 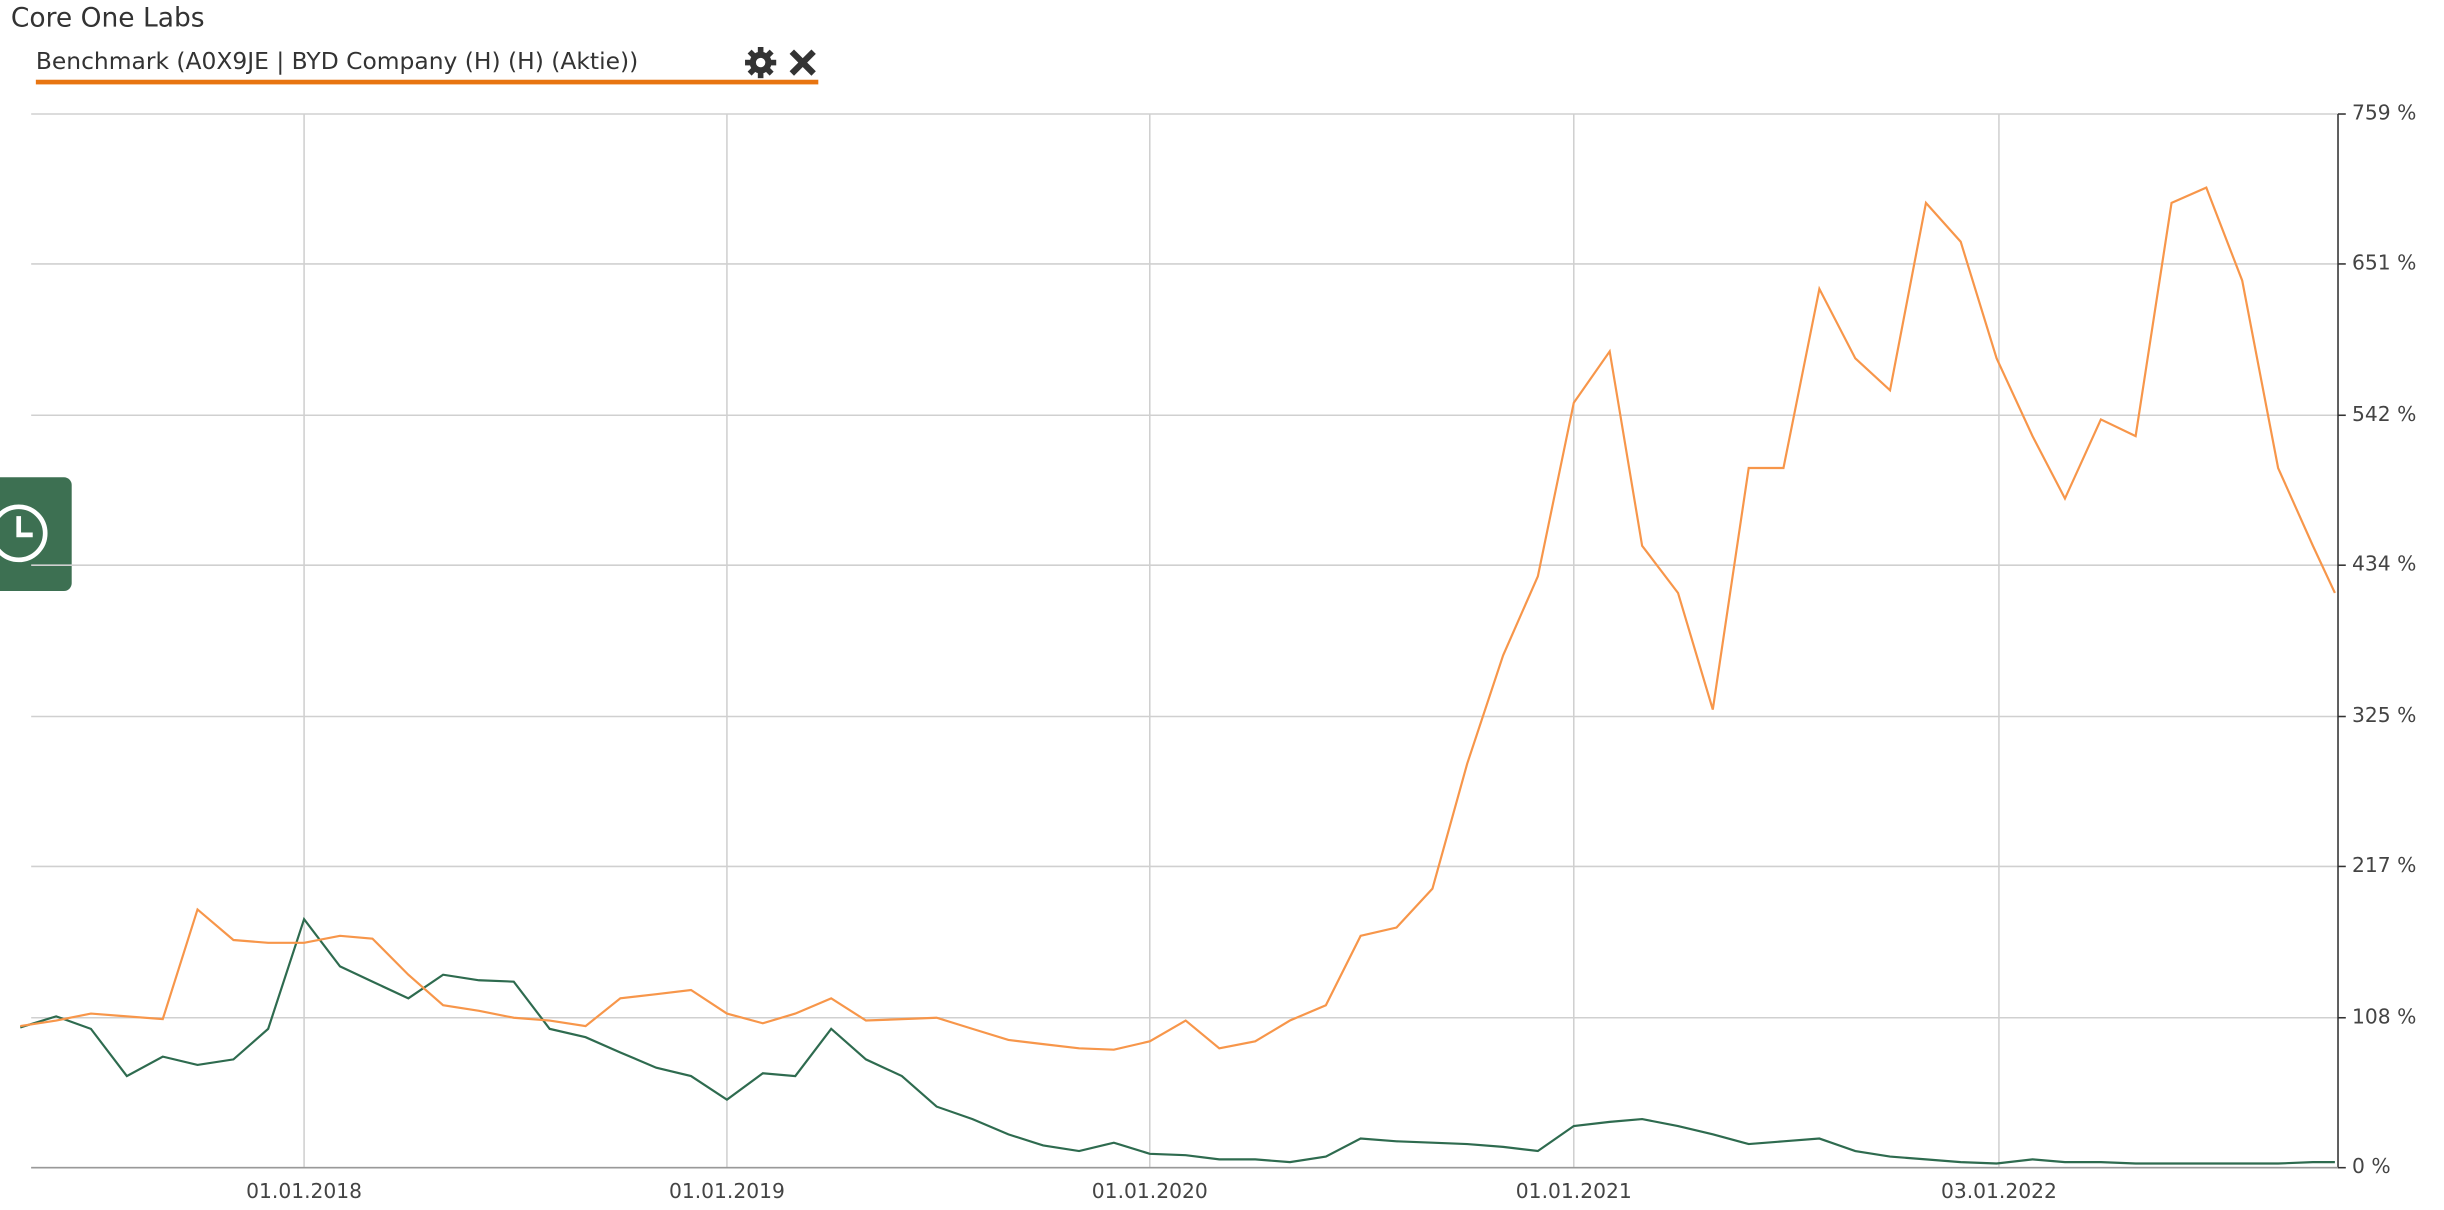 What do you see at coordinates (2384, 1016) in the screenshot?
I see `y-tick-label: 108 %` at bounding box center [2384, 1016].